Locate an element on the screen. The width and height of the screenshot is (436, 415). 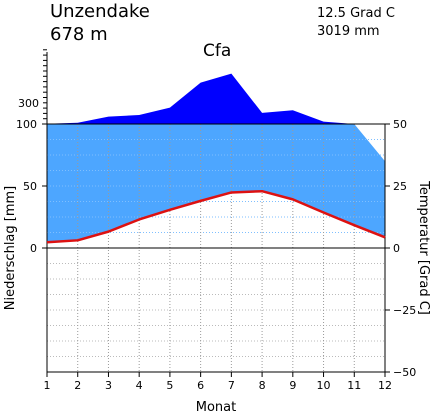
x-tick-label: 6 is located at coordinates (200, 385).